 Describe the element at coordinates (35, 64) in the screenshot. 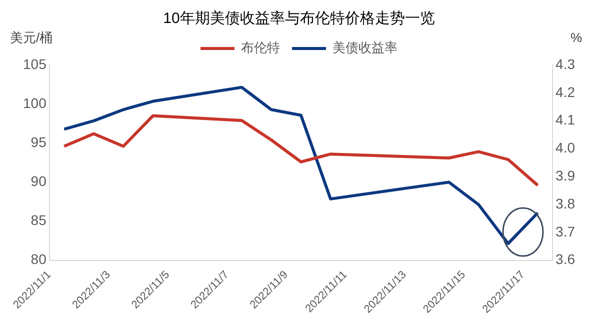

I see `y-tick-label: 105` at that location.